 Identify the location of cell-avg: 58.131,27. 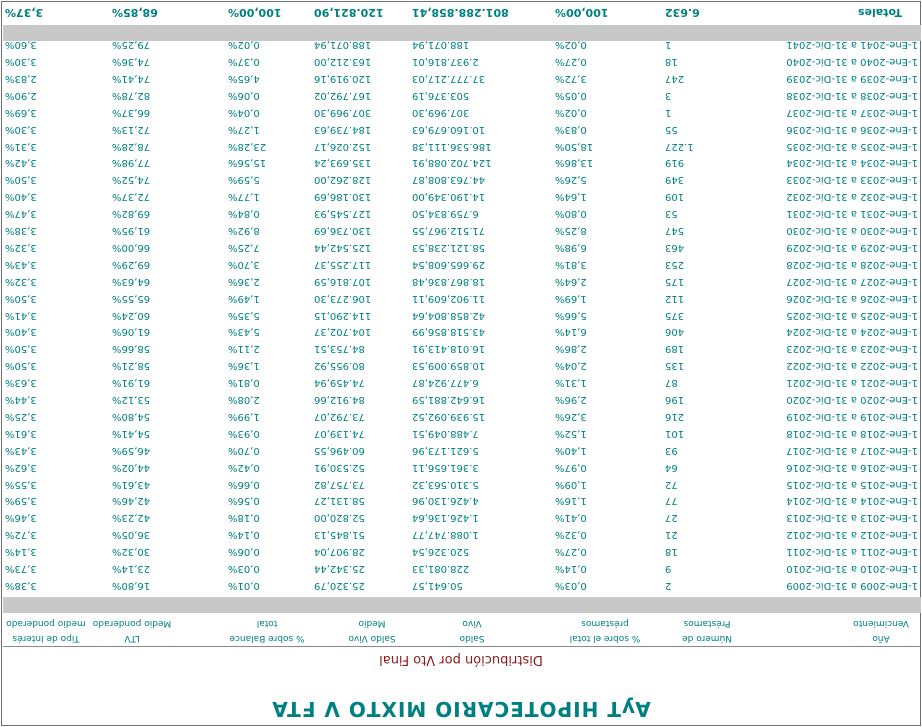
(339, 501).